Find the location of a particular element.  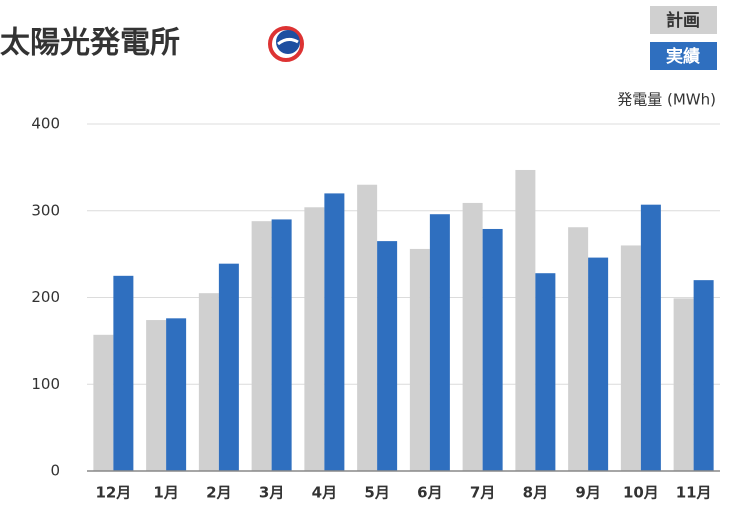

x-tick-label: 1月 is located at coordinates (165, 493).